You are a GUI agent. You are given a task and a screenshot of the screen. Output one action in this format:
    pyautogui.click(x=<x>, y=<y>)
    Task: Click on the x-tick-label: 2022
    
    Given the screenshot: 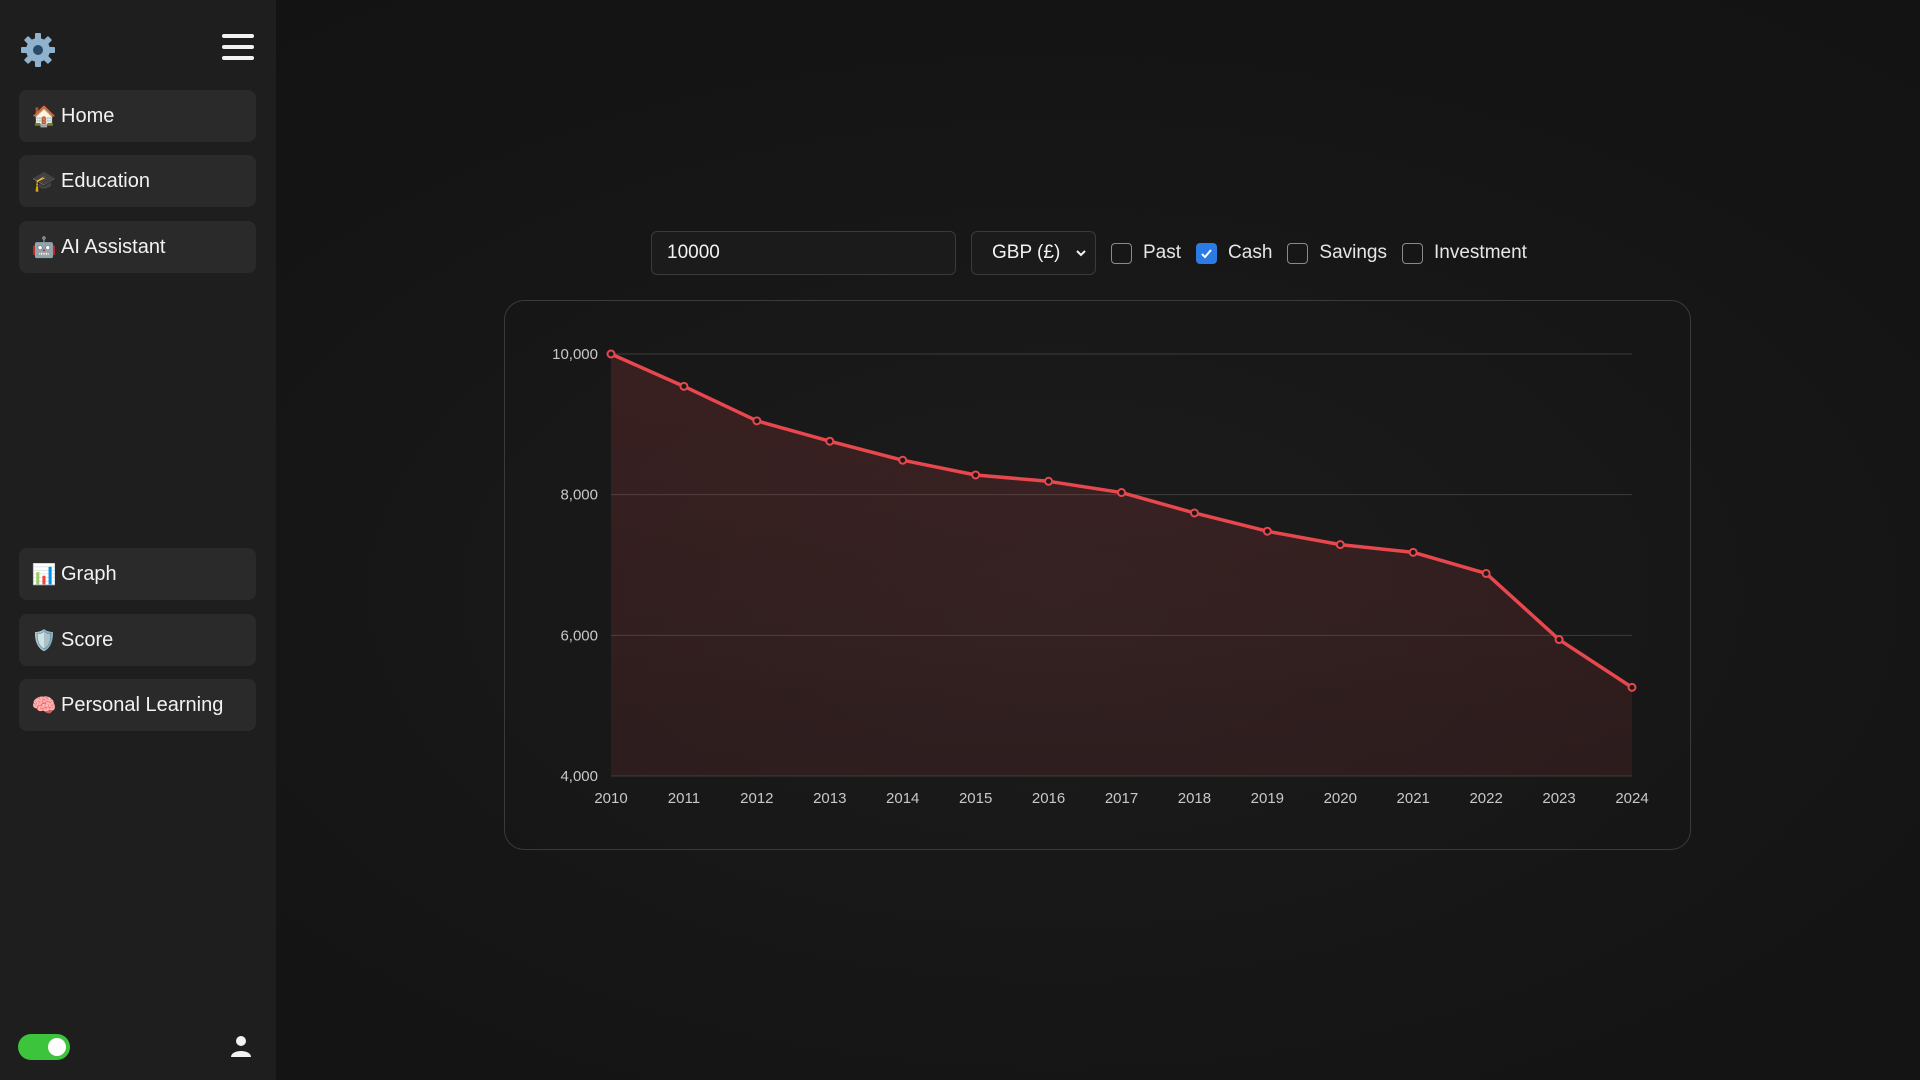 What is the action you would take?
    pyautogui.click(x=1485, y=798)
    